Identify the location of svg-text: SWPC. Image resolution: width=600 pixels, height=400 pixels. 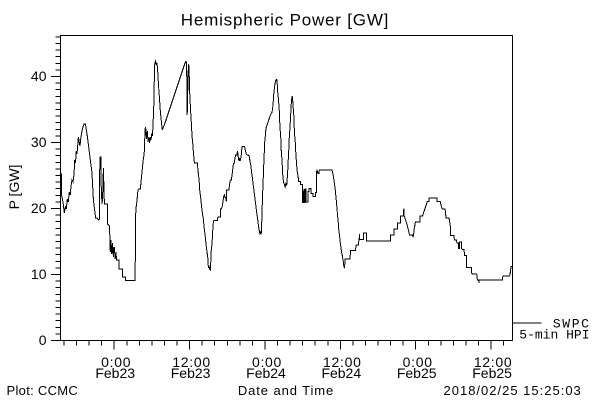
(572, 324).